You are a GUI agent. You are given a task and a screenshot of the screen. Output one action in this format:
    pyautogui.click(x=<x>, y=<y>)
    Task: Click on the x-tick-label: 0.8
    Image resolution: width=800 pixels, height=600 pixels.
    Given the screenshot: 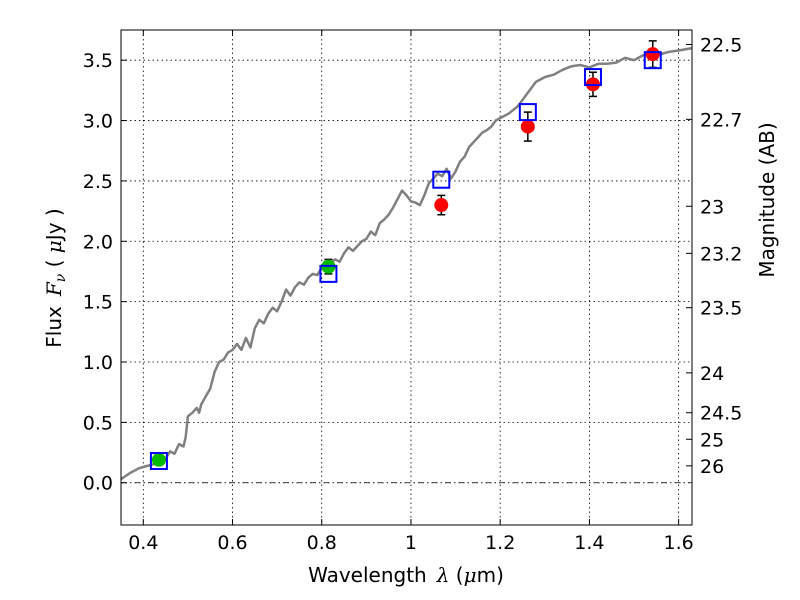 What is the action you would take?
    pyautogui.click(x=322, y=543)
    